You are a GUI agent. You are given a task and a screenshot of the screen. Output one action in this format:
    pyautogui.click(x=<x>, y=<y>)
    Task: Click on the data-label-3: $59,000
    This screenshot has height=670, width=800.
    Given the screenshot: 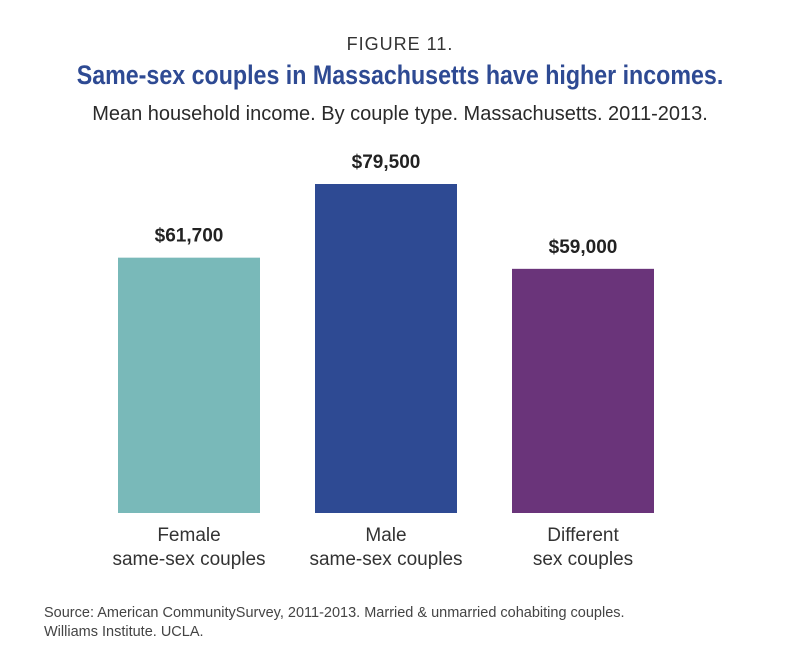 What is the action you would take?
    pyautogui.click(x=583, y=247)
    